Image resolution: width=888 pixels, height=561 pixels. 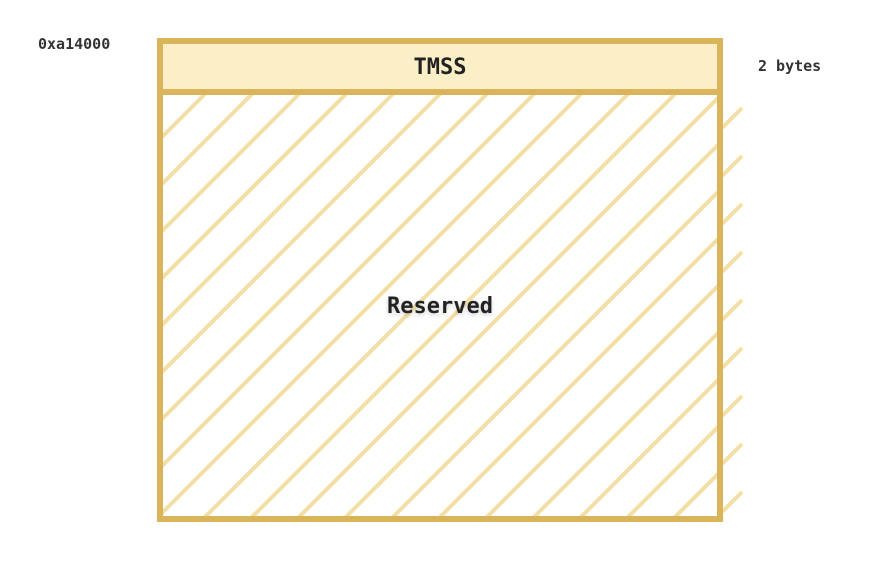 I want to click on base-address-label: 0xa14000, so click(x=74, y=44).